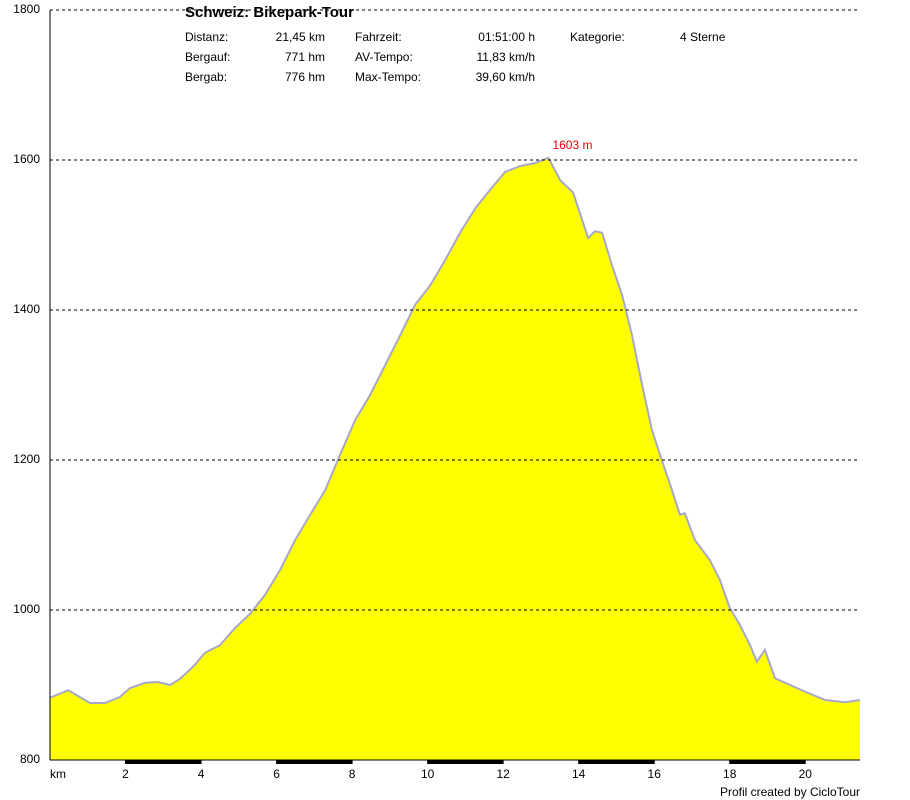  What do you see at coordinates (655, 774) in the screenshot?
I see `x-tick-label: 16` at bounding box center [655, 774].